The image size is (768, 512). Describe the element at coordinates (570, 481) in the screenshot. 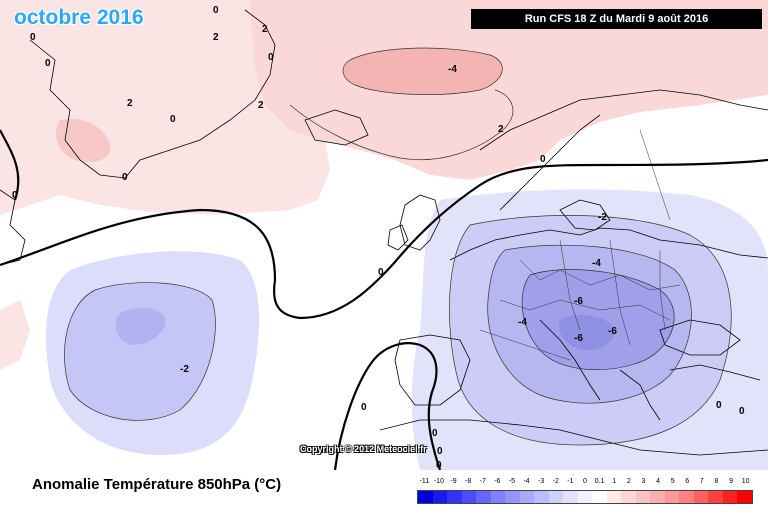

I see `legend-tick-label: -1` at that location.